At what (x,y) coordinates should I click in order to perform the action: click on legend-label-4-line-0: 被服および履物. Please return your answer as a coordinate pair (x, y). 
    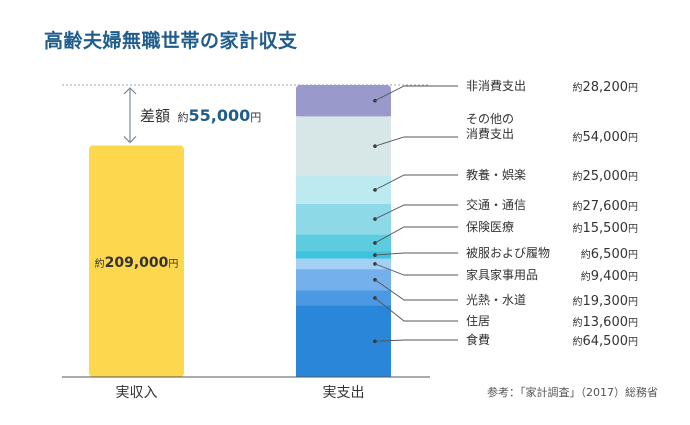
    Looking at the image, I should click on (508, 253).